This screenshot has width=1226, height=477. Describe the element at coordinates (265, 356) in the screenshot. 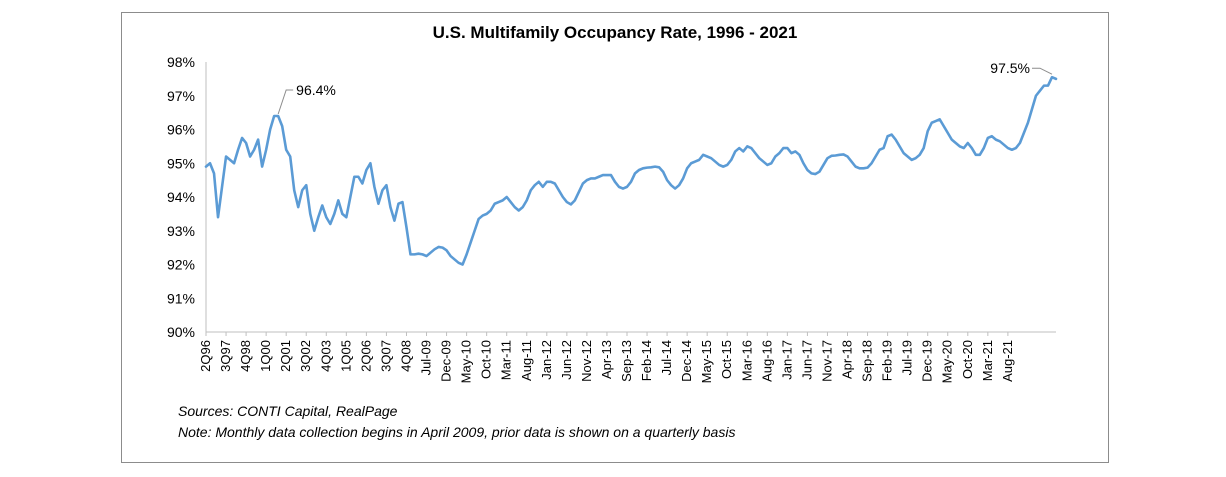

I see `x-tick-label: 1Q00` at that location.